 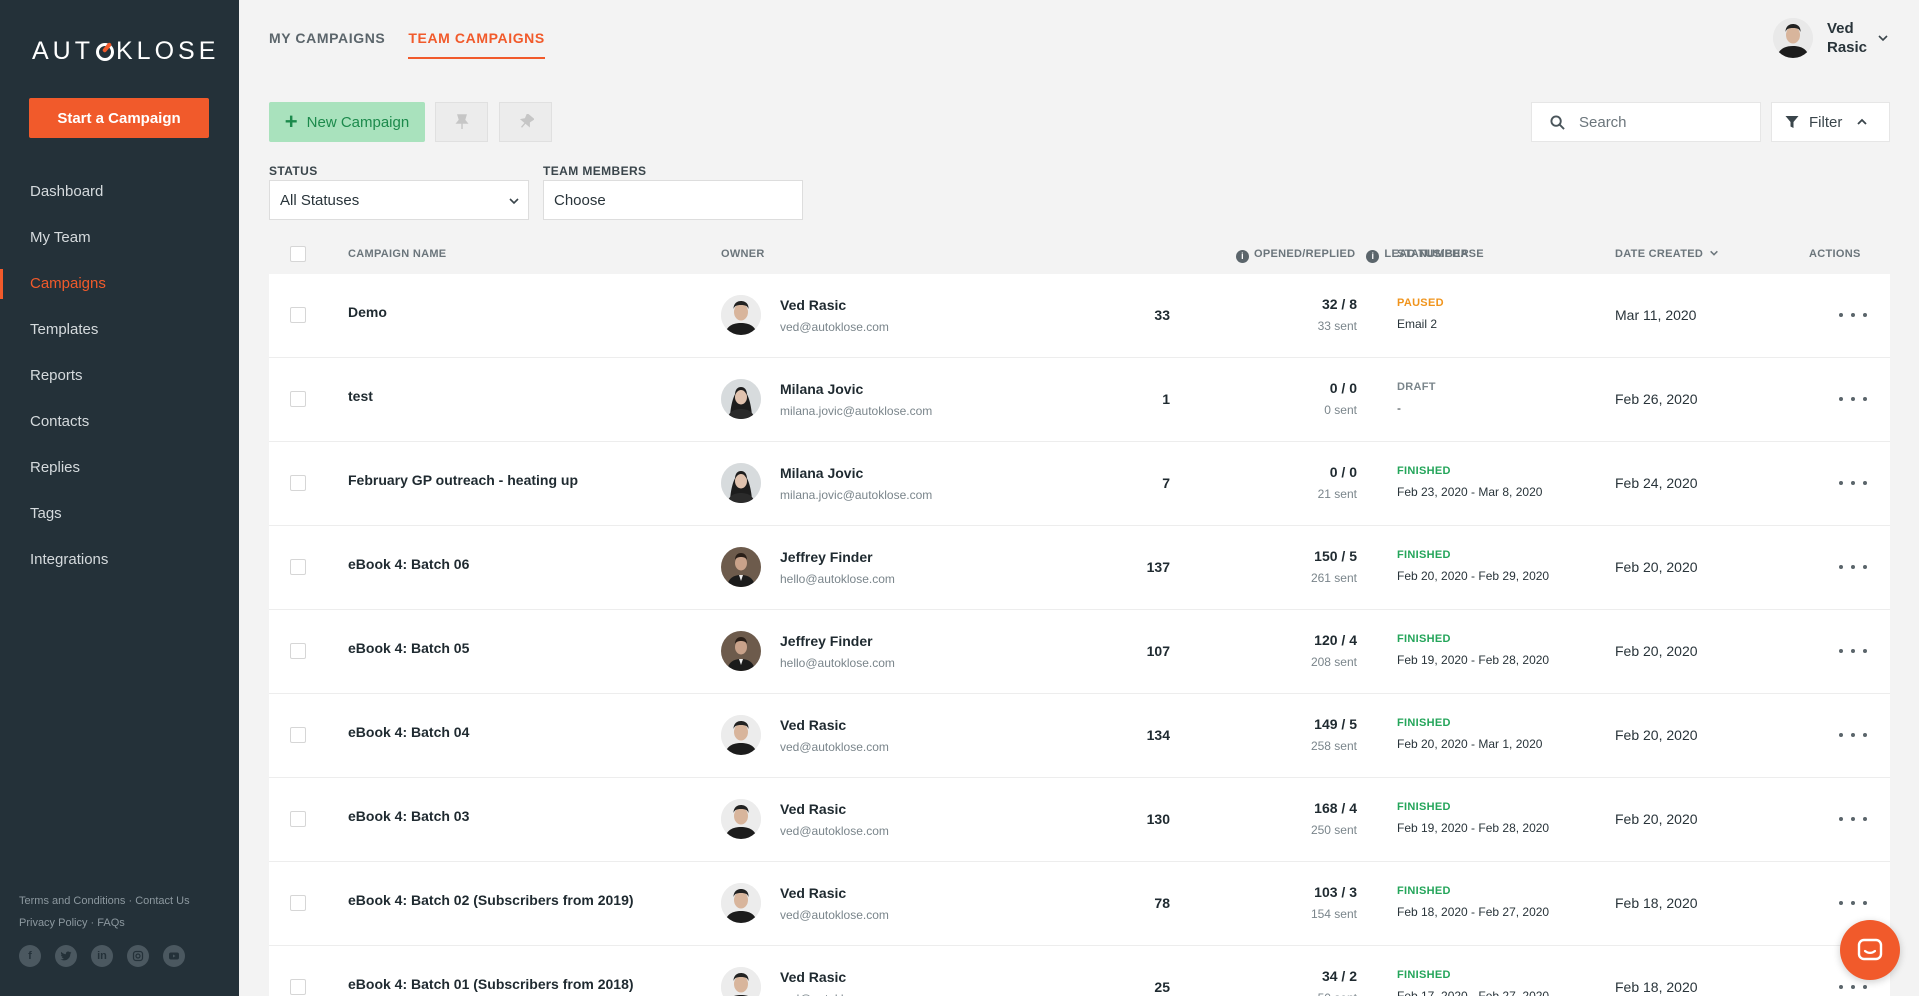 I want to click on sidebar-item-my-team: My Team, so click(x=60, y=237).